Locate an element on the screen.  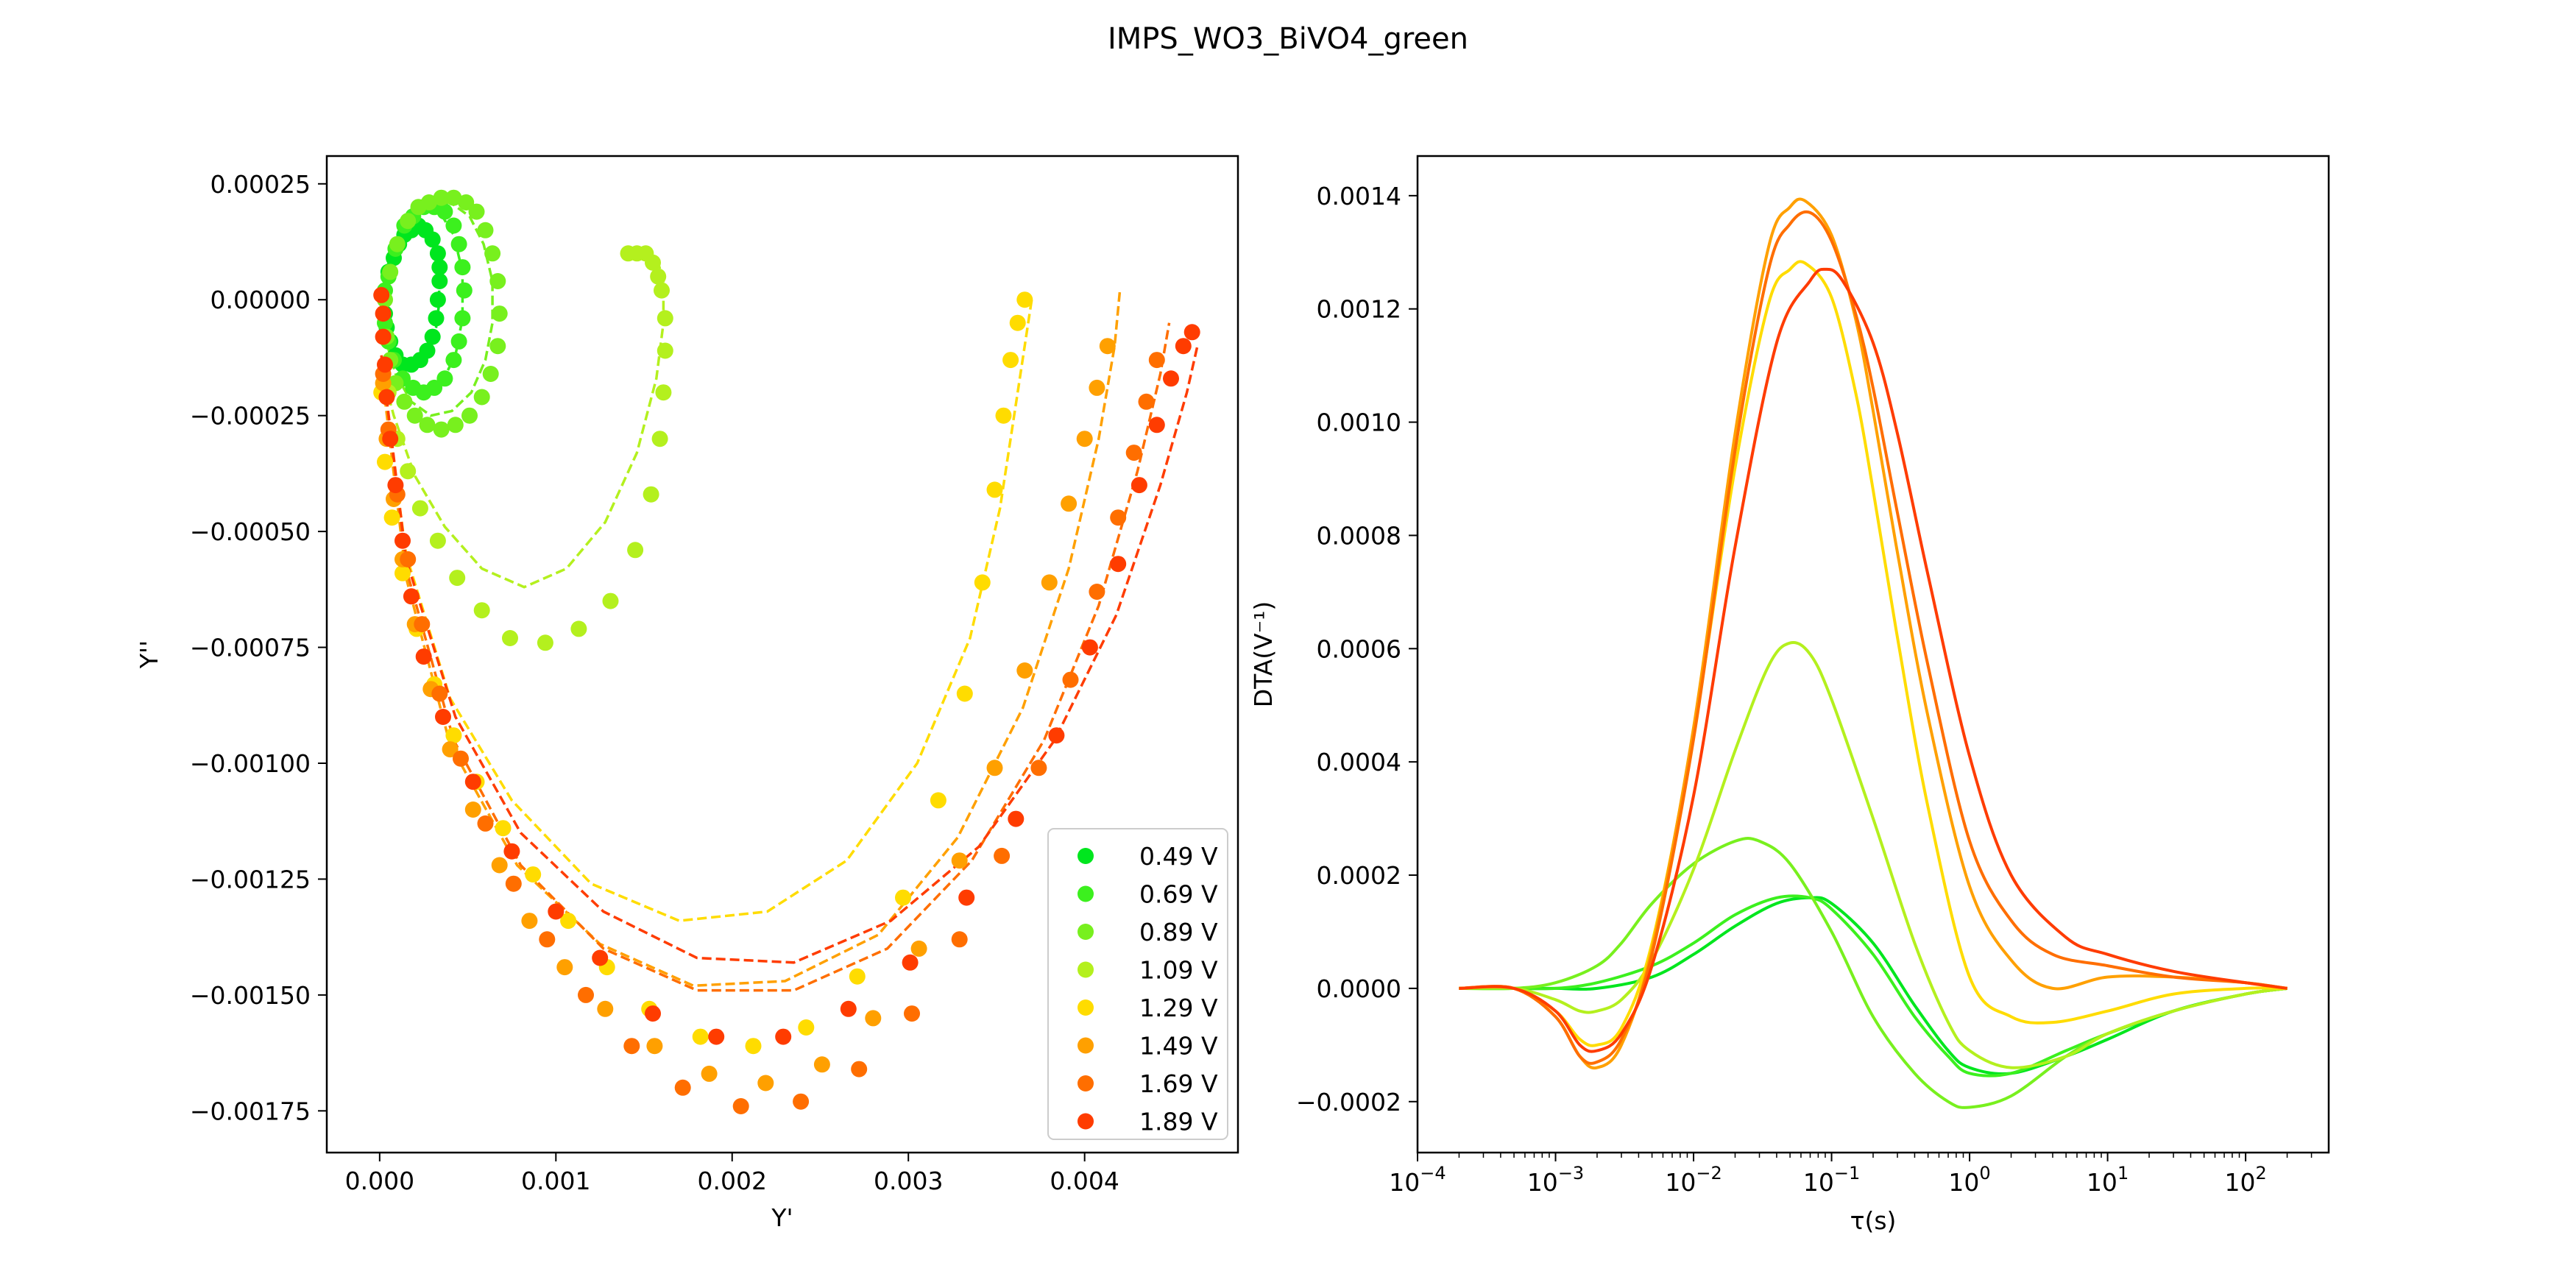
y-tick-label: −0.00175 is located at coordinates (251, 1111).